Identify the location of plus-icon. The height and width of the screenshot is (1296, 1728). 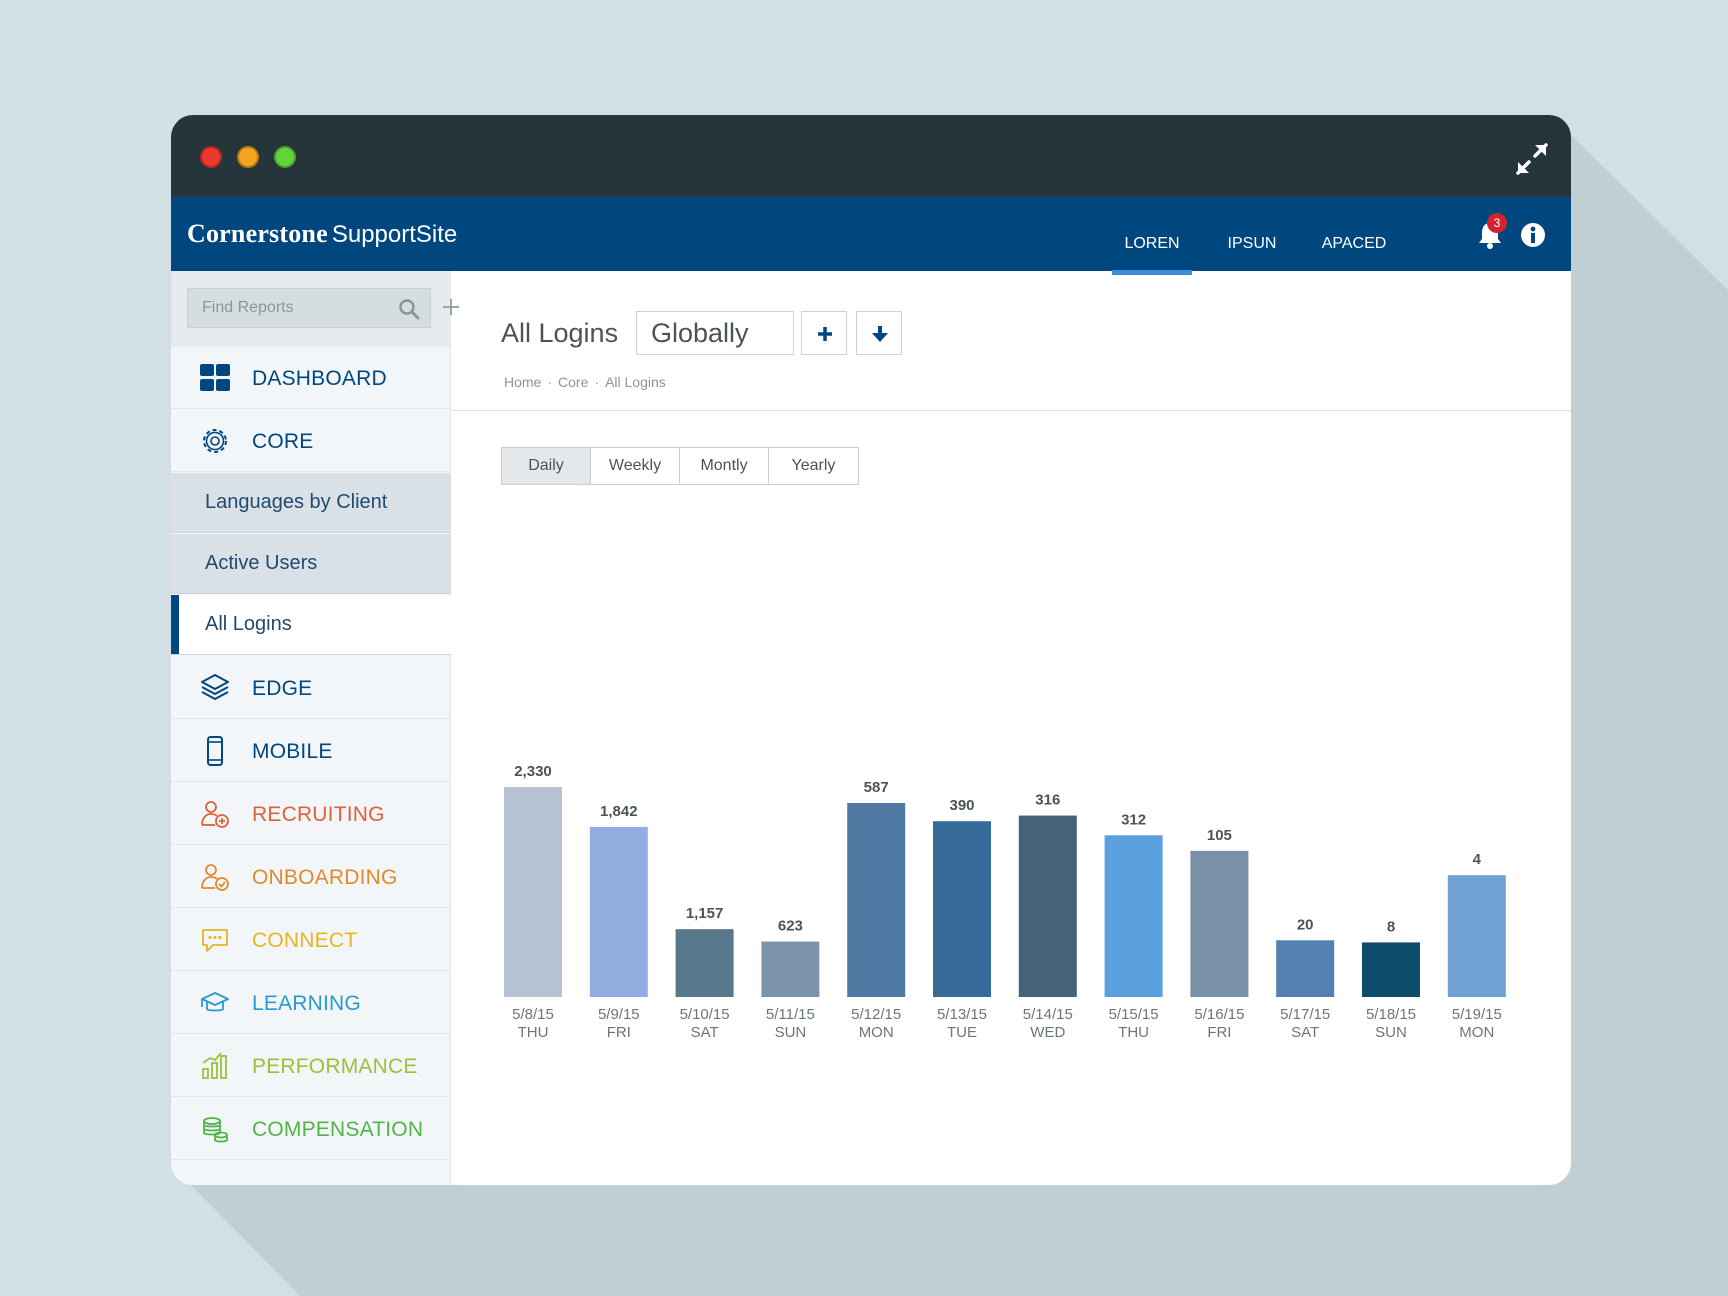
(825, 334).